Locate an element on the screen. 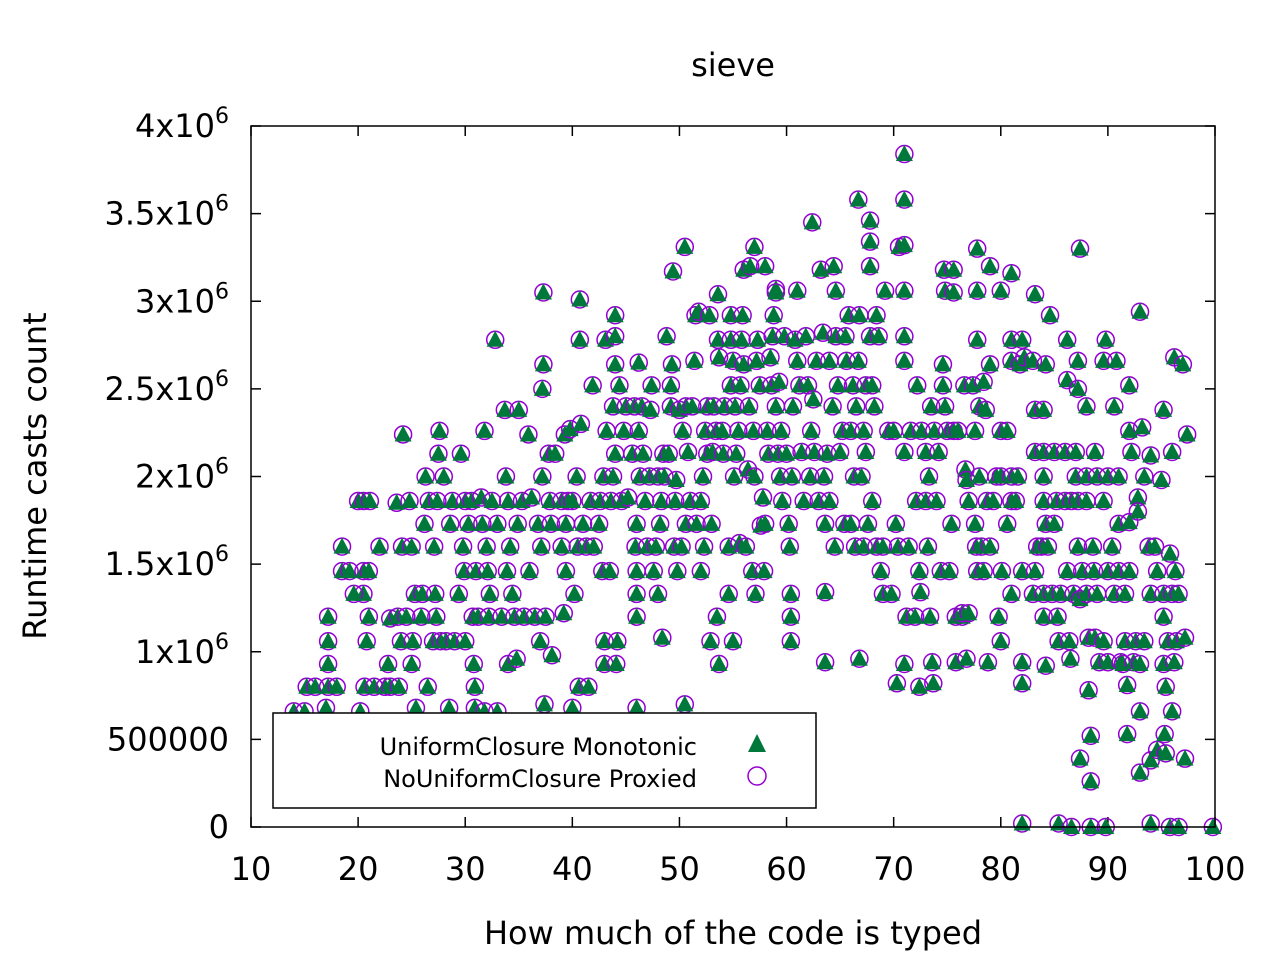  x-axis-label: How much of the code is typed is located at coordinates (733, 933).